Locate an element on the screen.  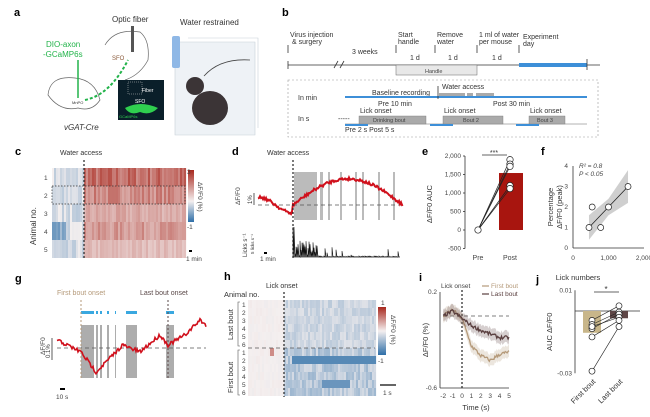
experiment-label: Experiment is located at coordinates (540, 37).